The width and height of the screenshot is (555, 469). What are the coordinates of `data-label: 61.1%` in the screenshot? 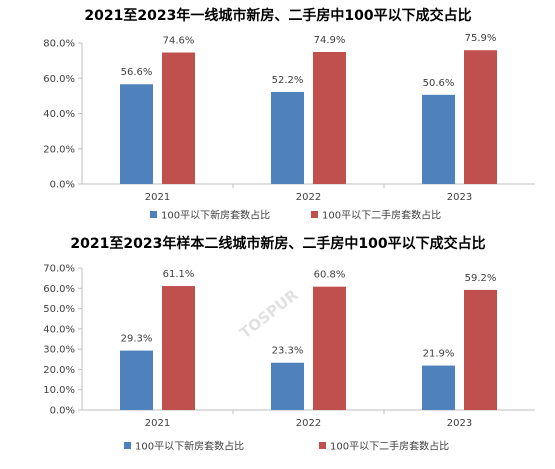 It's located at (179, 274).